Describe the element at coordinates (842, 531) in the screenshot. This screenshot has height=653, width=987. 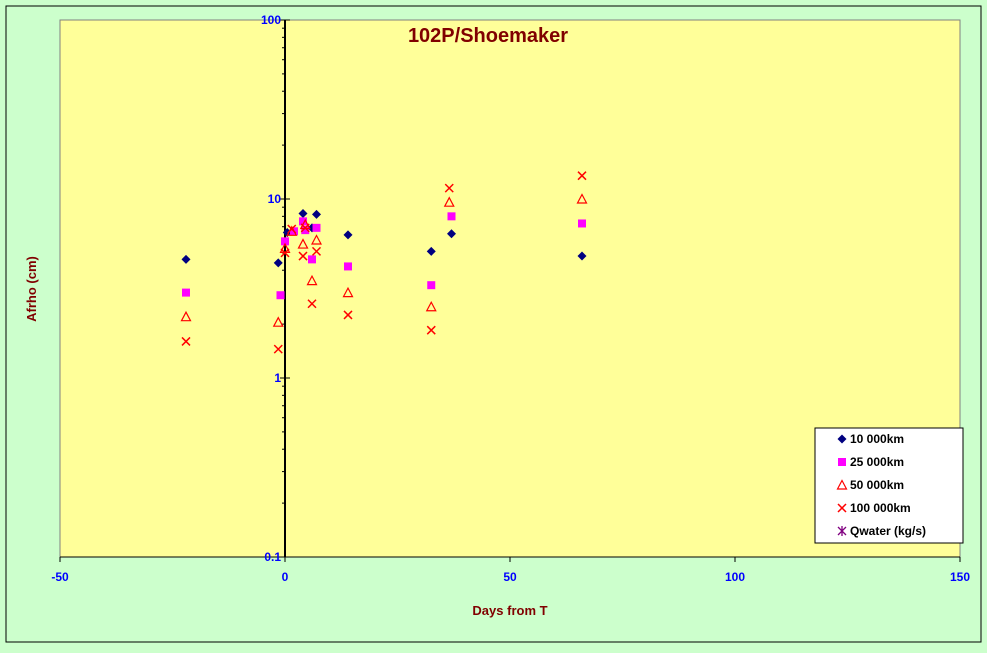
I see `legend-marker-qwater-kg-s` at that location.